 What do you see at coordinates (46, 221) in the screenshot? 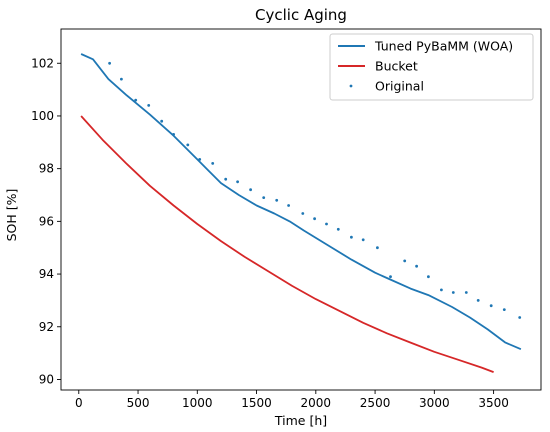
I see `y-tick-label: 96` at bounding box center [46, 221].